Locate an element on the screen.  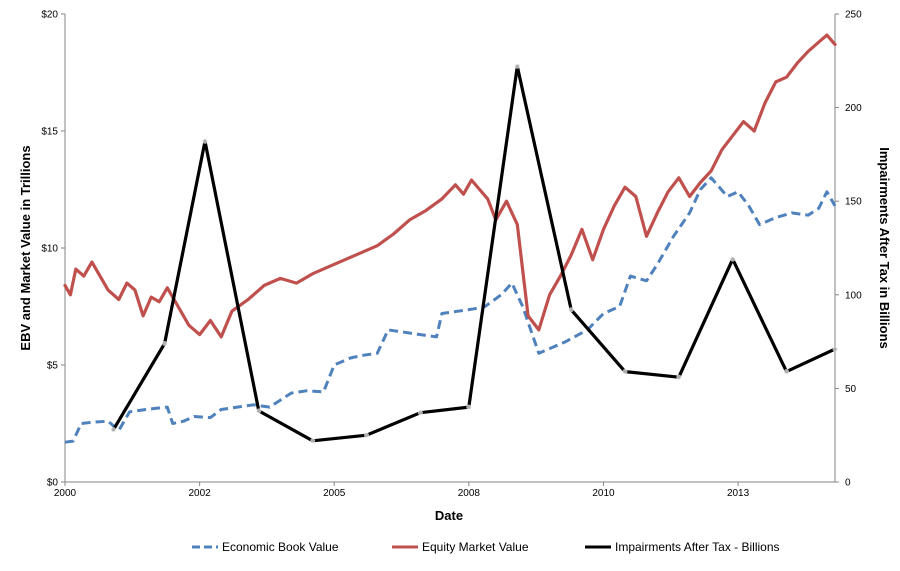
y-right-tick-label: 50 is located at coordinates (851, 389).